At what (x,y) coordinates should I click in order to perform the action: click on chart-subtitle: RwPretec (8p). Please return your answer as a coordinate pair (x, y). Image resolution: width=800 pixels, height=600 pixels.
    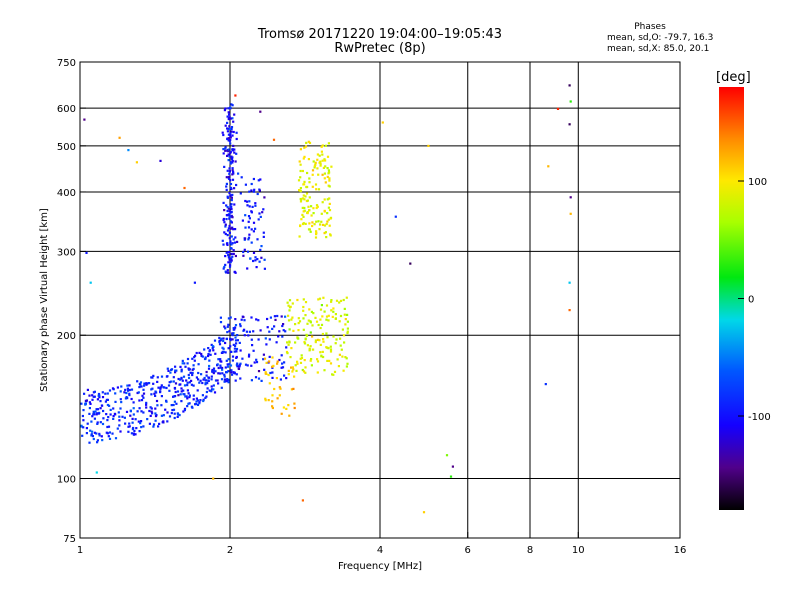
    Looking at the image, I should click on (380, 48).